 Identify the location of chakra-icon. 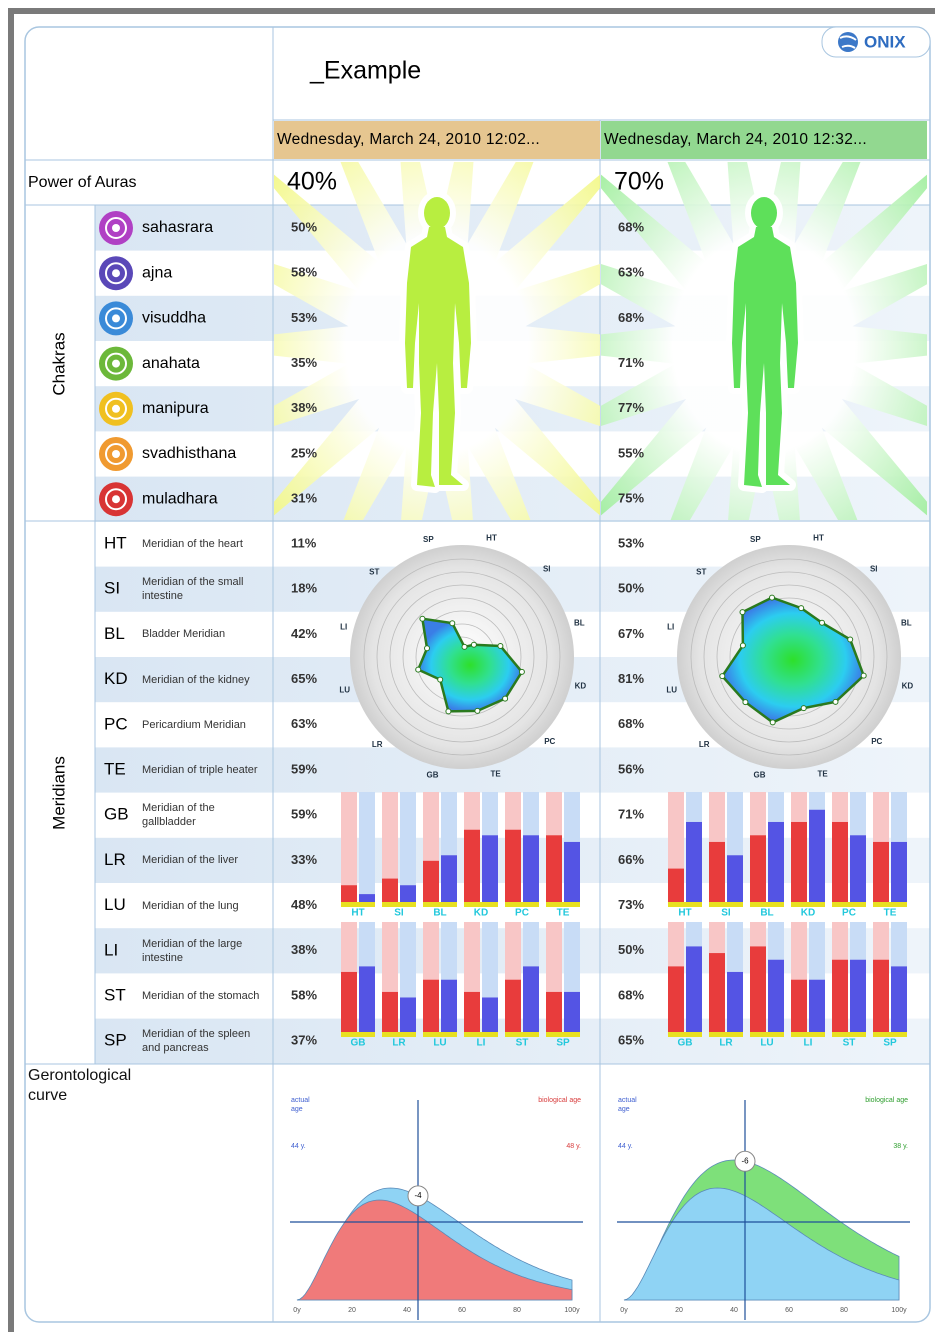
(116, 408).